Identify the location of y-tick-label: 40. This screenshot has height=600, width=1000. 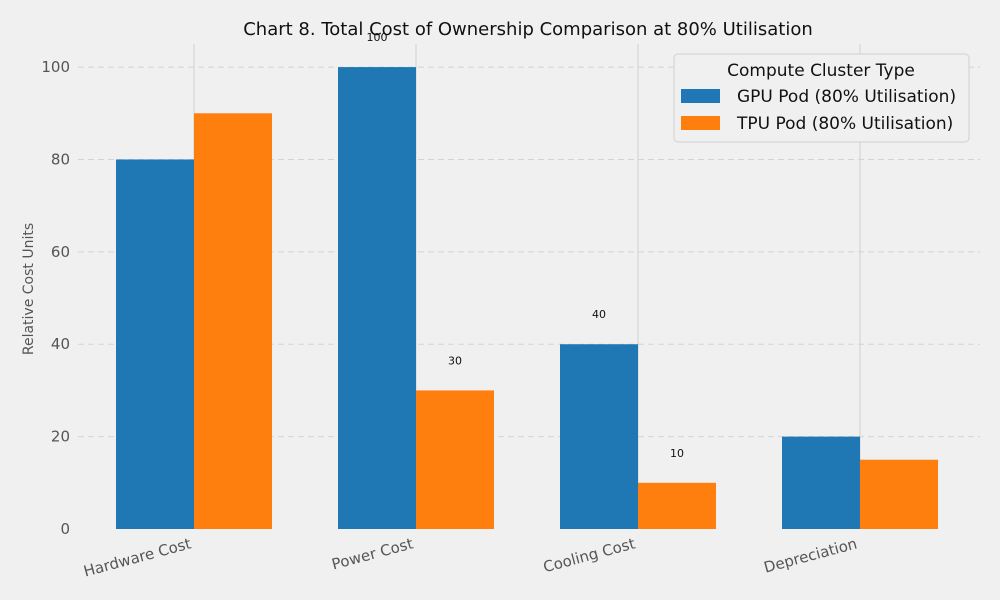
(60, 344).